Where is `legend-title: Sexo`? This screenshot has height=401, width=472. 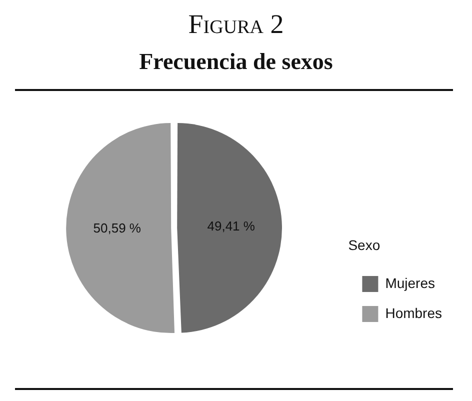 legend-title: Sexo is located at coordinates (364, 245).